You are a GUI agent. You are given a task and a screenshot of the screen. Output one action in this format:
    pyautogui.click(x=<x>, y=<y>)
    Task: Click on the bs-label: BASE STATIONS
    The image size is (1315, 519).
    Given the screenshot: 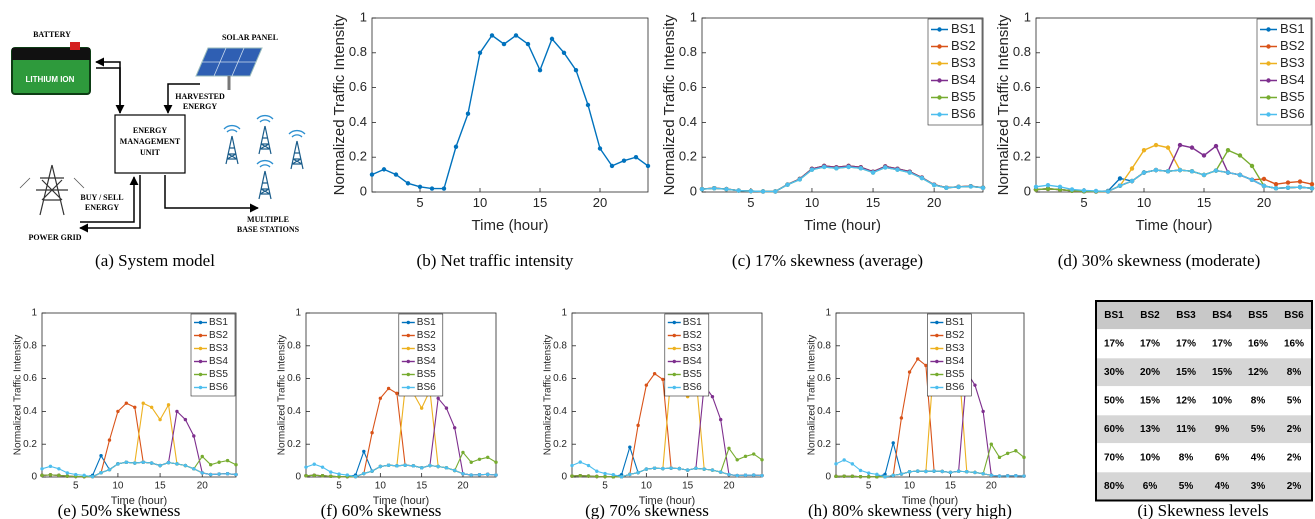 What is the action you would take?
    pyautogui.click(x=268, y=229)
    